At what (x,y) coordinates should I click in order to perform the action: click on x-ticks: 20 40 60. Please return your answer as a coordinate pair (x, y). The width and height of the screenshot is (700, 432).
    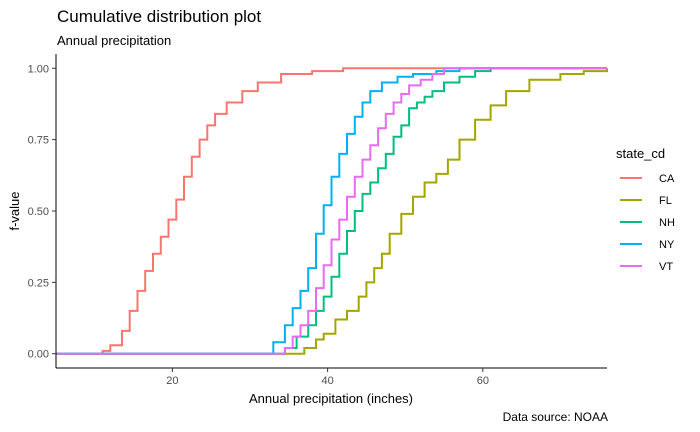
    Looking at the image, I should click on (327, 377).